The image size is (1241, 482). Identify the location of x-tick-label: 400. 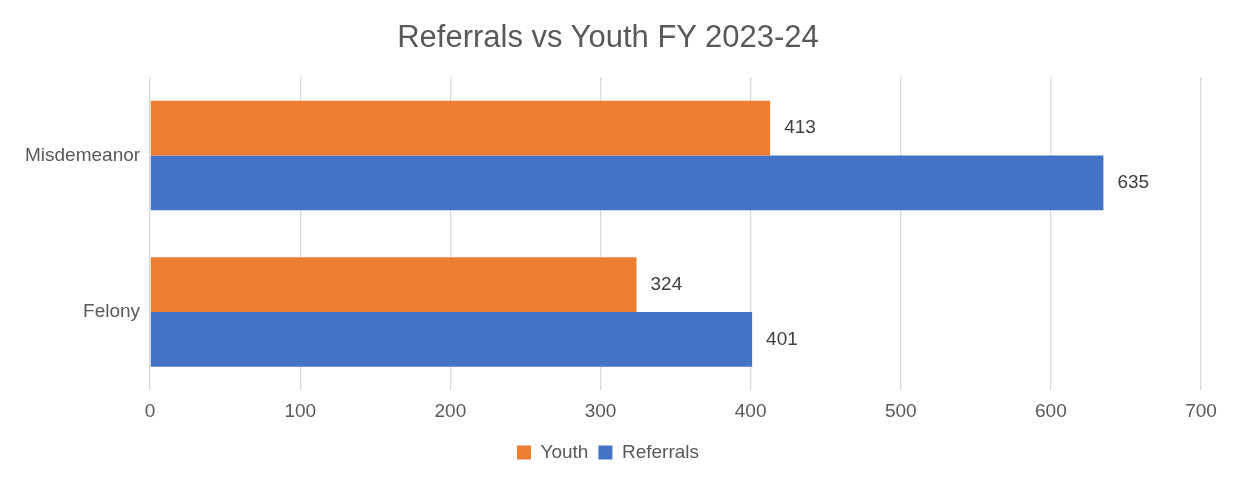
(750, 410).